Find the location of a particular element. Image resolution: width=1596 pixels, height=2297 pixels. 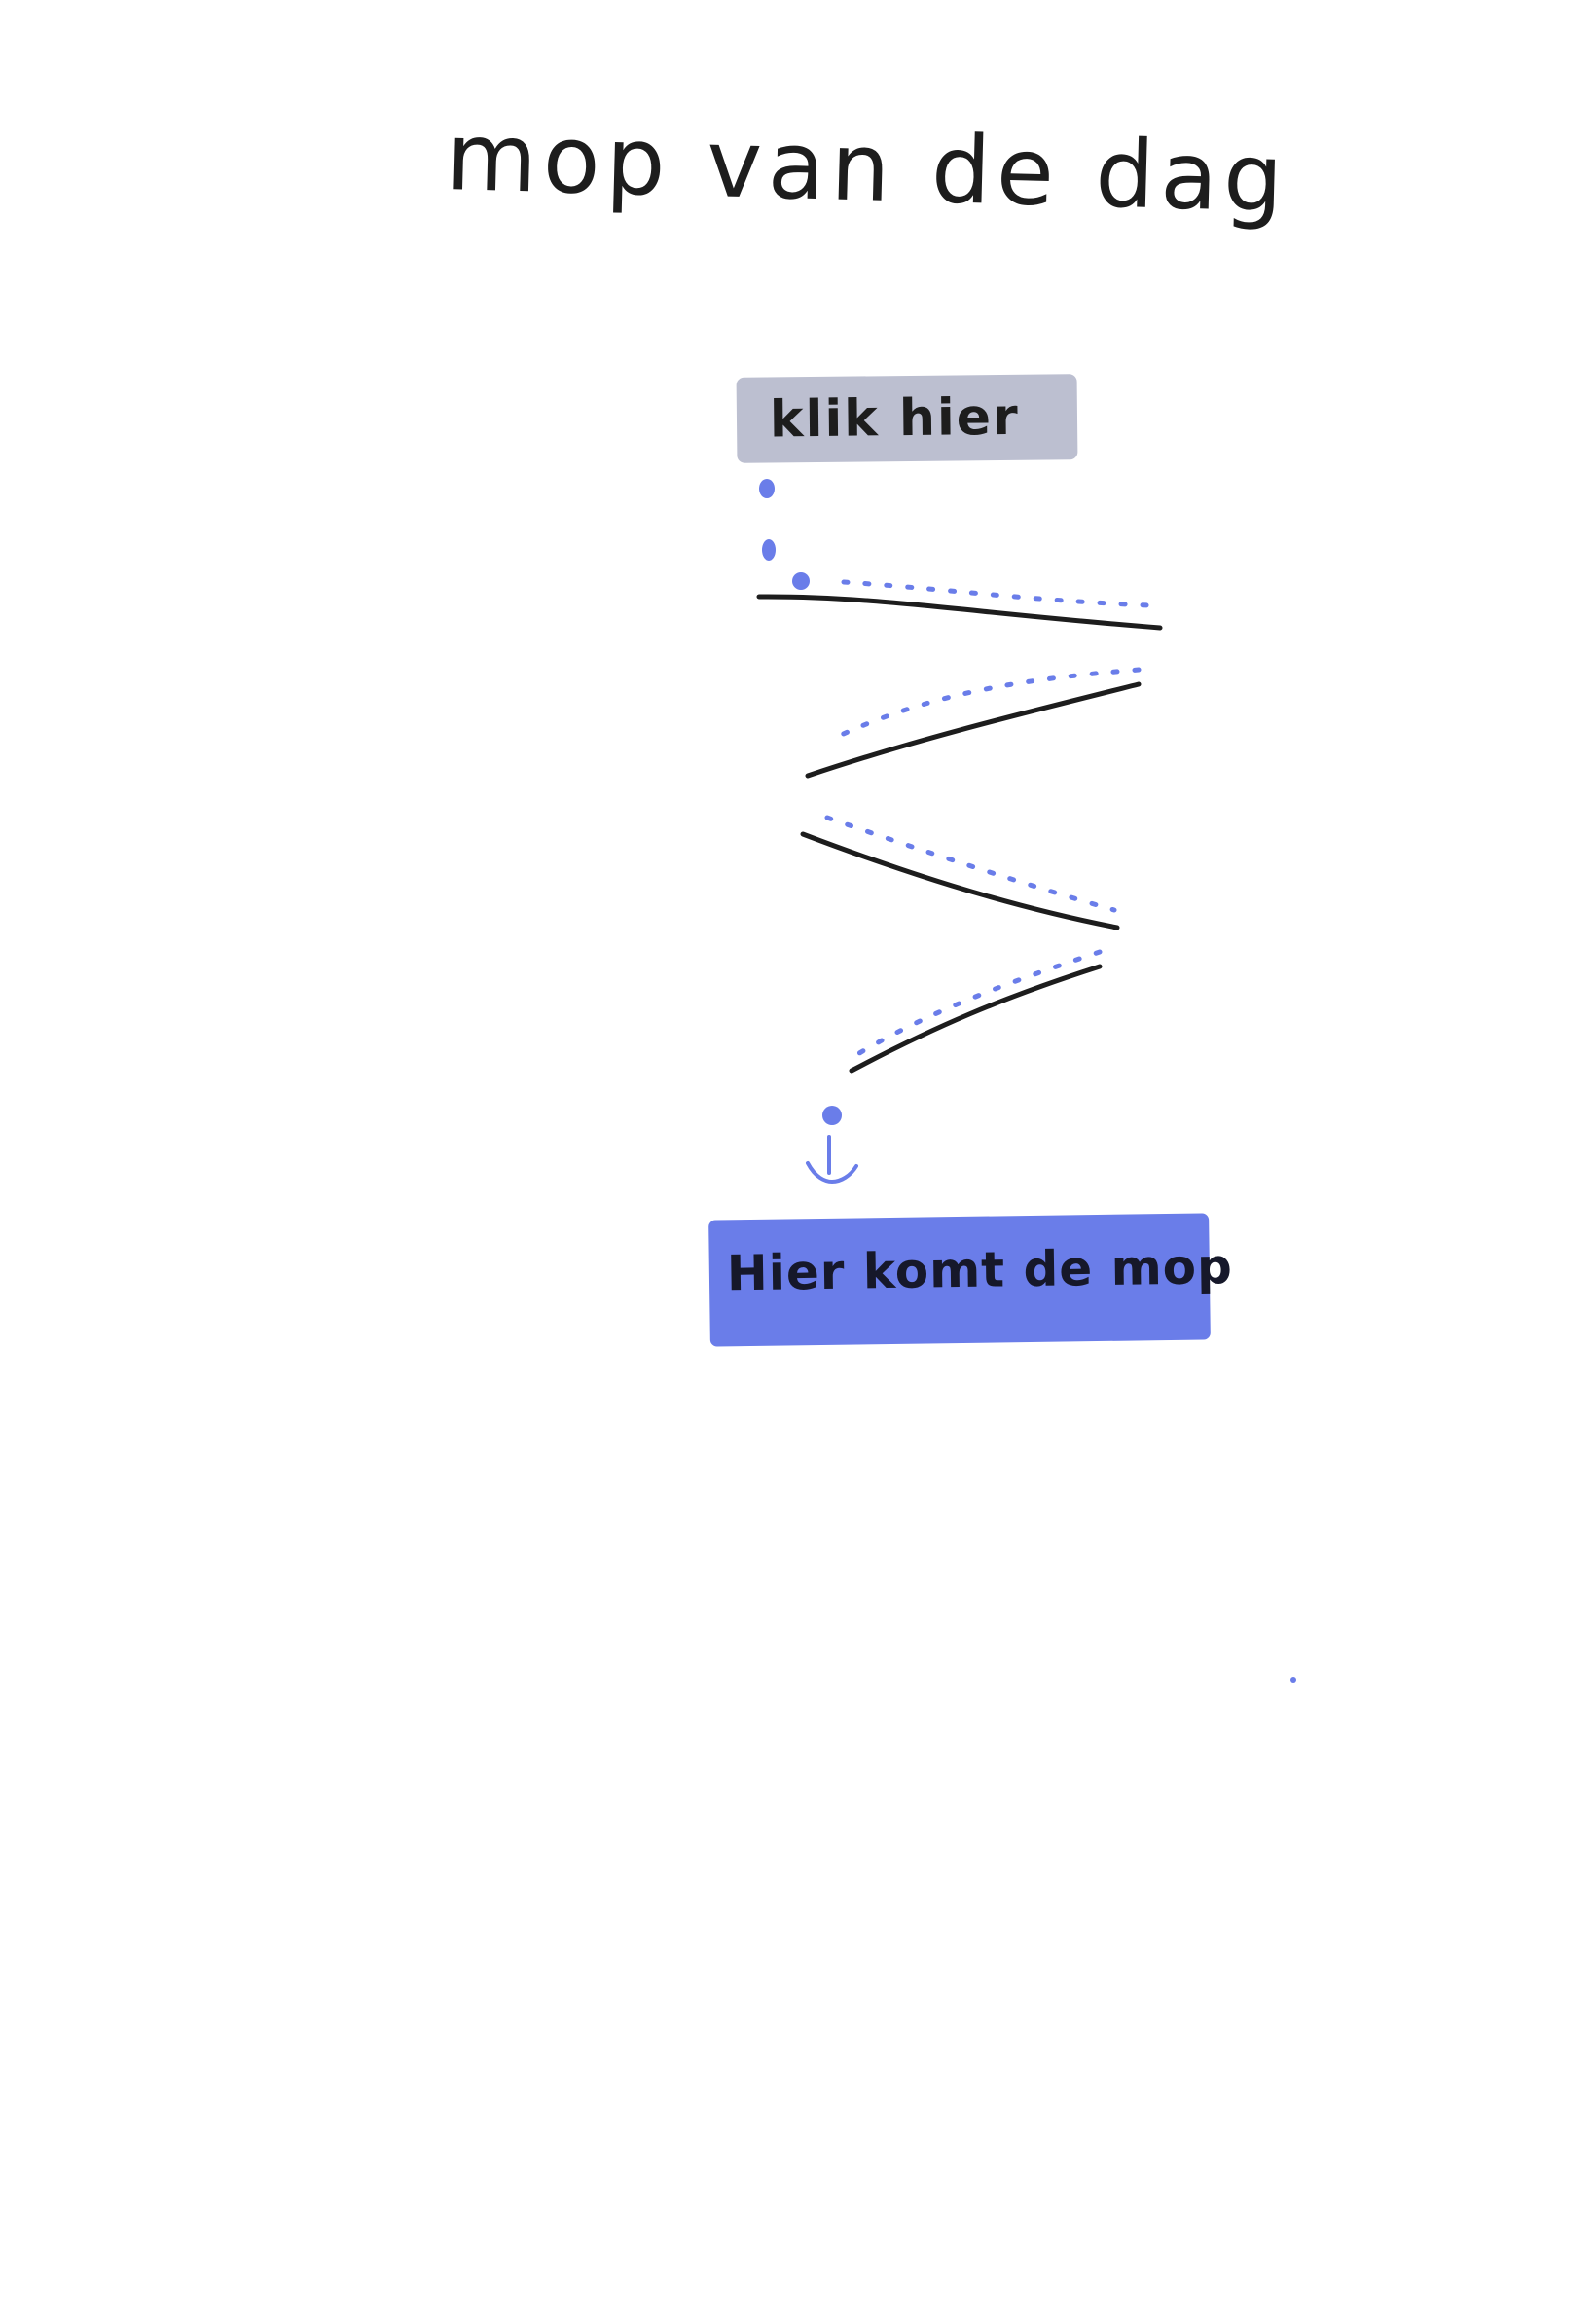

down-arrow-icon is located at coordinates (832, 1145).